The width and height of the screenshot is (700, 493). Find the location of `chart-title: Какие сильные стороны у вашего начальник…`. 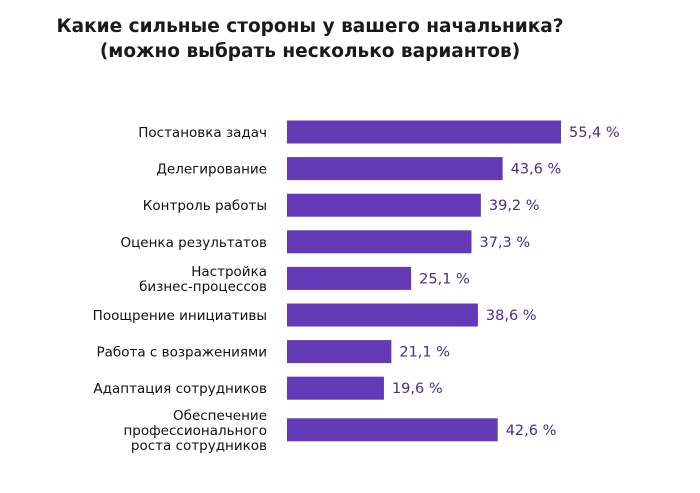

chart-title: Какие сильные стороны у вашего начальник… is located at coordinates (310, 39).